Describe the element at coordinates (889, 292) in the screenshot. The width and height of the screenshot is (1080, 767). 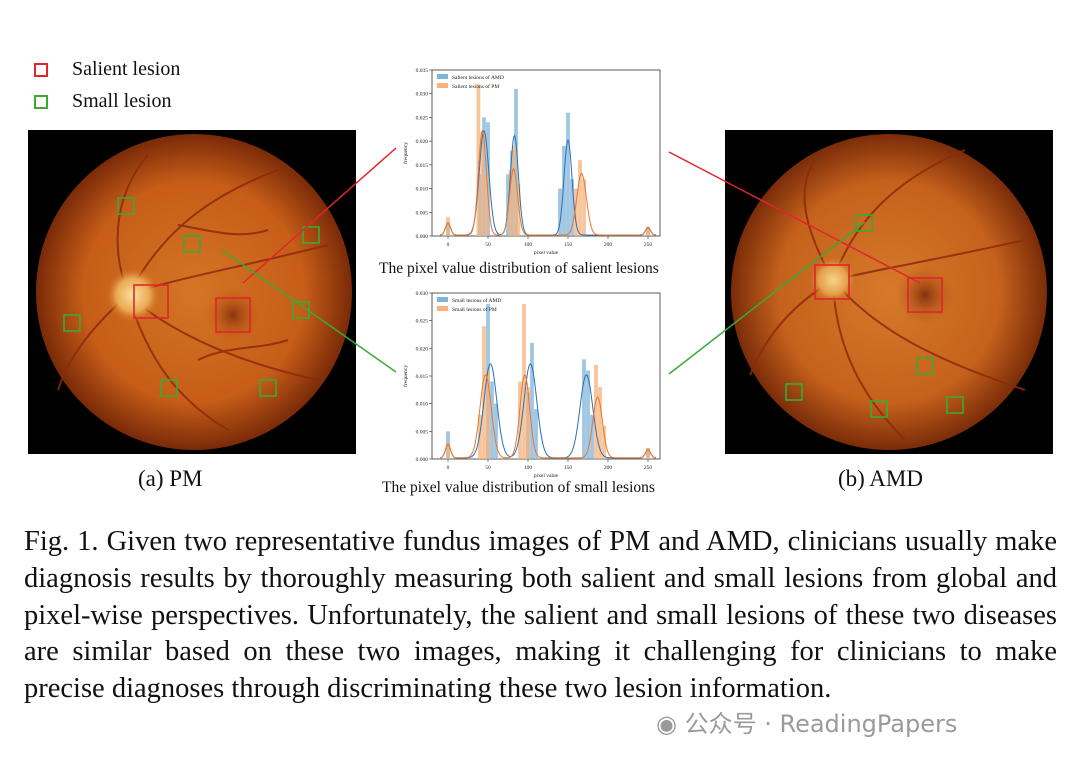
I see `amd-fundus-image` at that location.